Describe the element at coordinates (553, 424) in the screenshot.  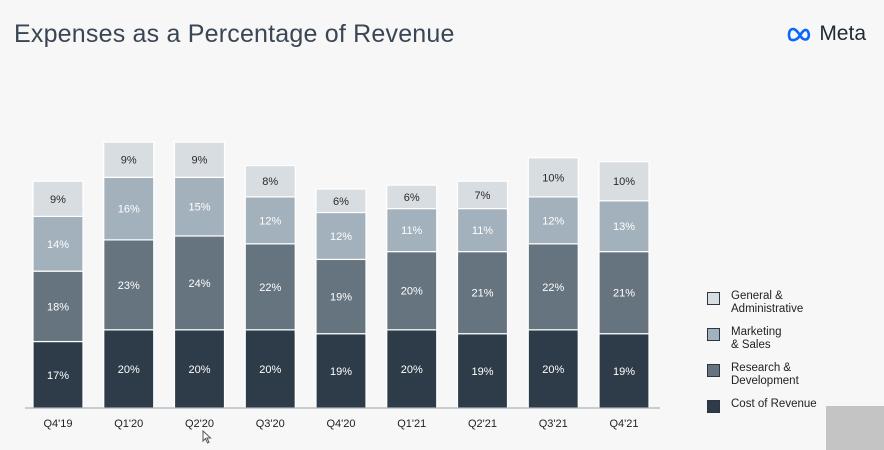
I see `x-tick-label: Q3'21` at that location.